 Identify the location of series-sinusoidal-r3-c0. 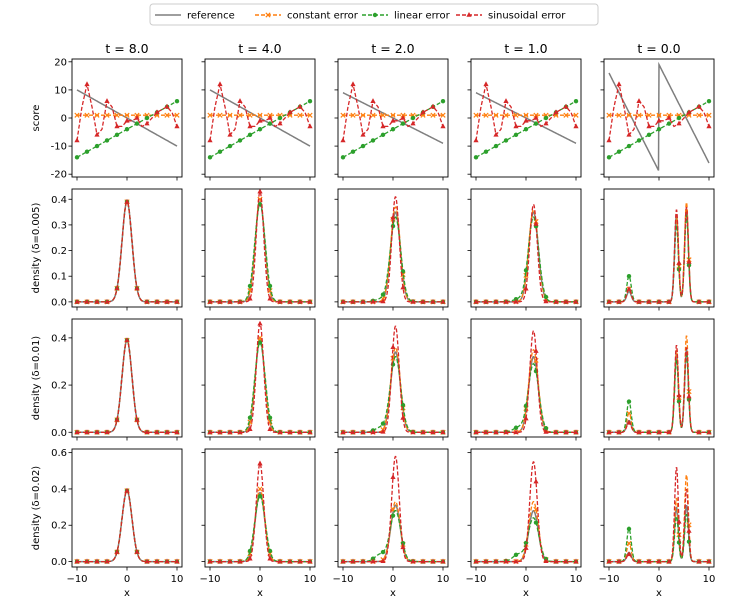
(127, 526).